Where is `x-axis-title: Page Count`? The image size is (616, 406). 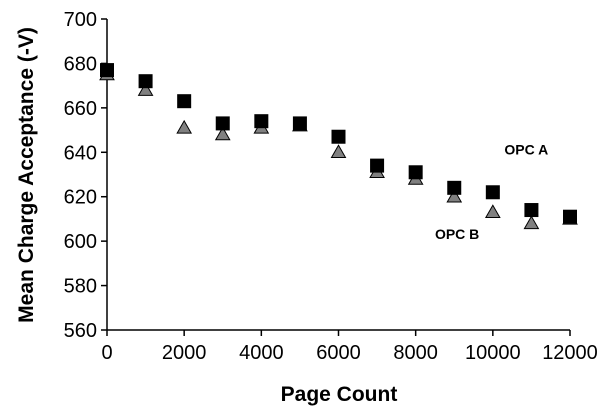 x-axis-title: Page Count is located at coordinates (339, 394).